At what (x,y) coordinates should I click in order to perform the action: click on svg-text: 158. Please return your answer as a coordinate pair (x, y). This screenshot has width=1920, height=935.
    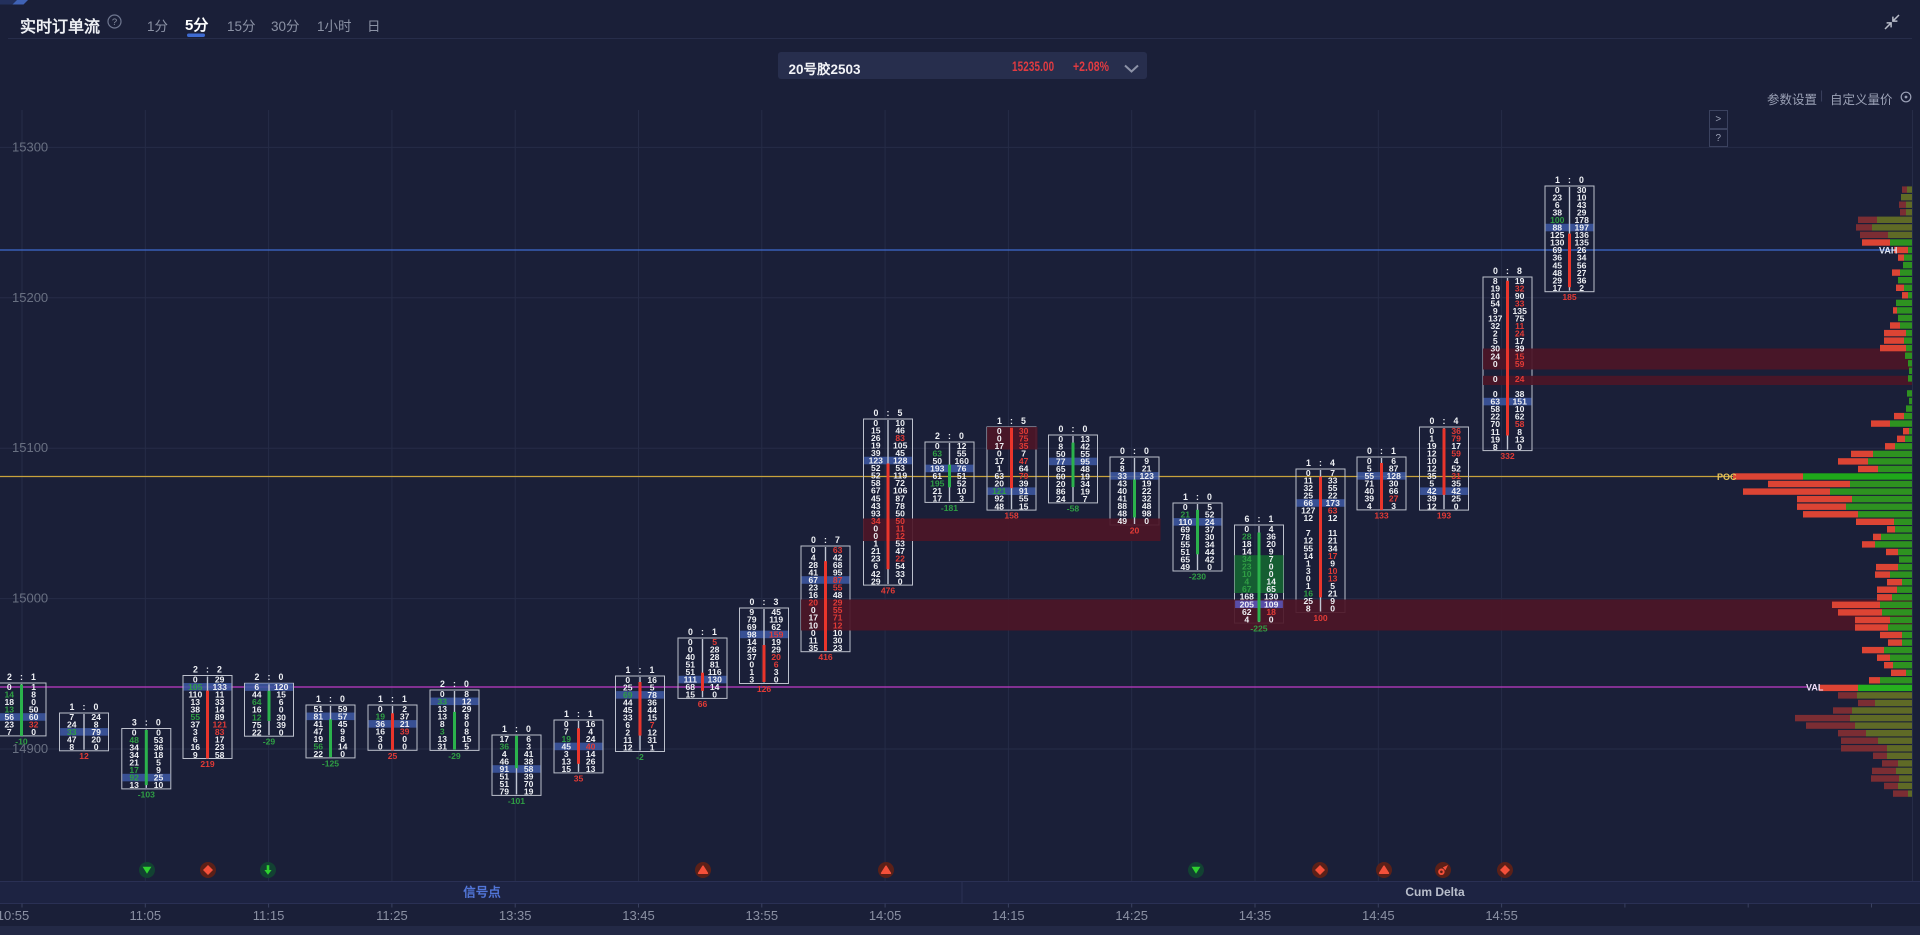
    Looking at the image, I should click on (1011, 516).